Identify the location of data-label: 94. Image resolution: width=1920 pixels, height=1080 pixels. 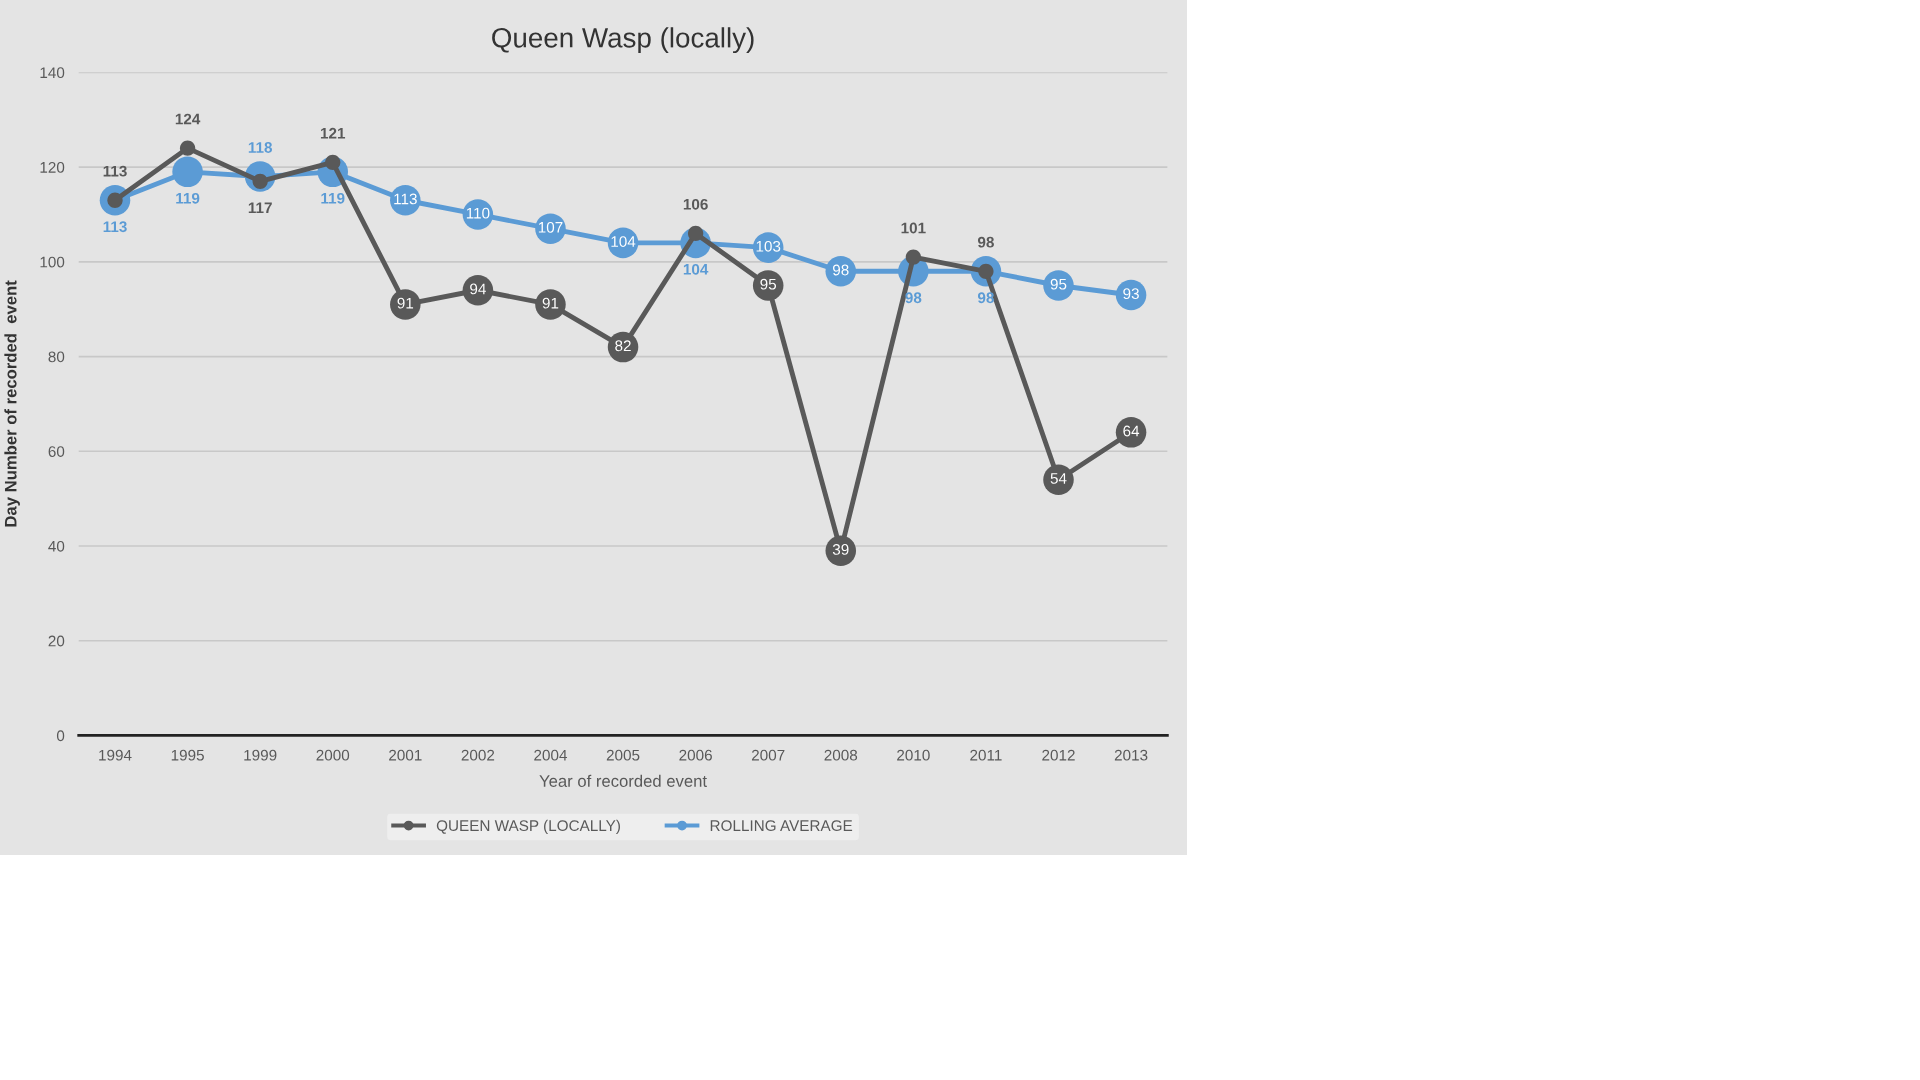
(478, 289).